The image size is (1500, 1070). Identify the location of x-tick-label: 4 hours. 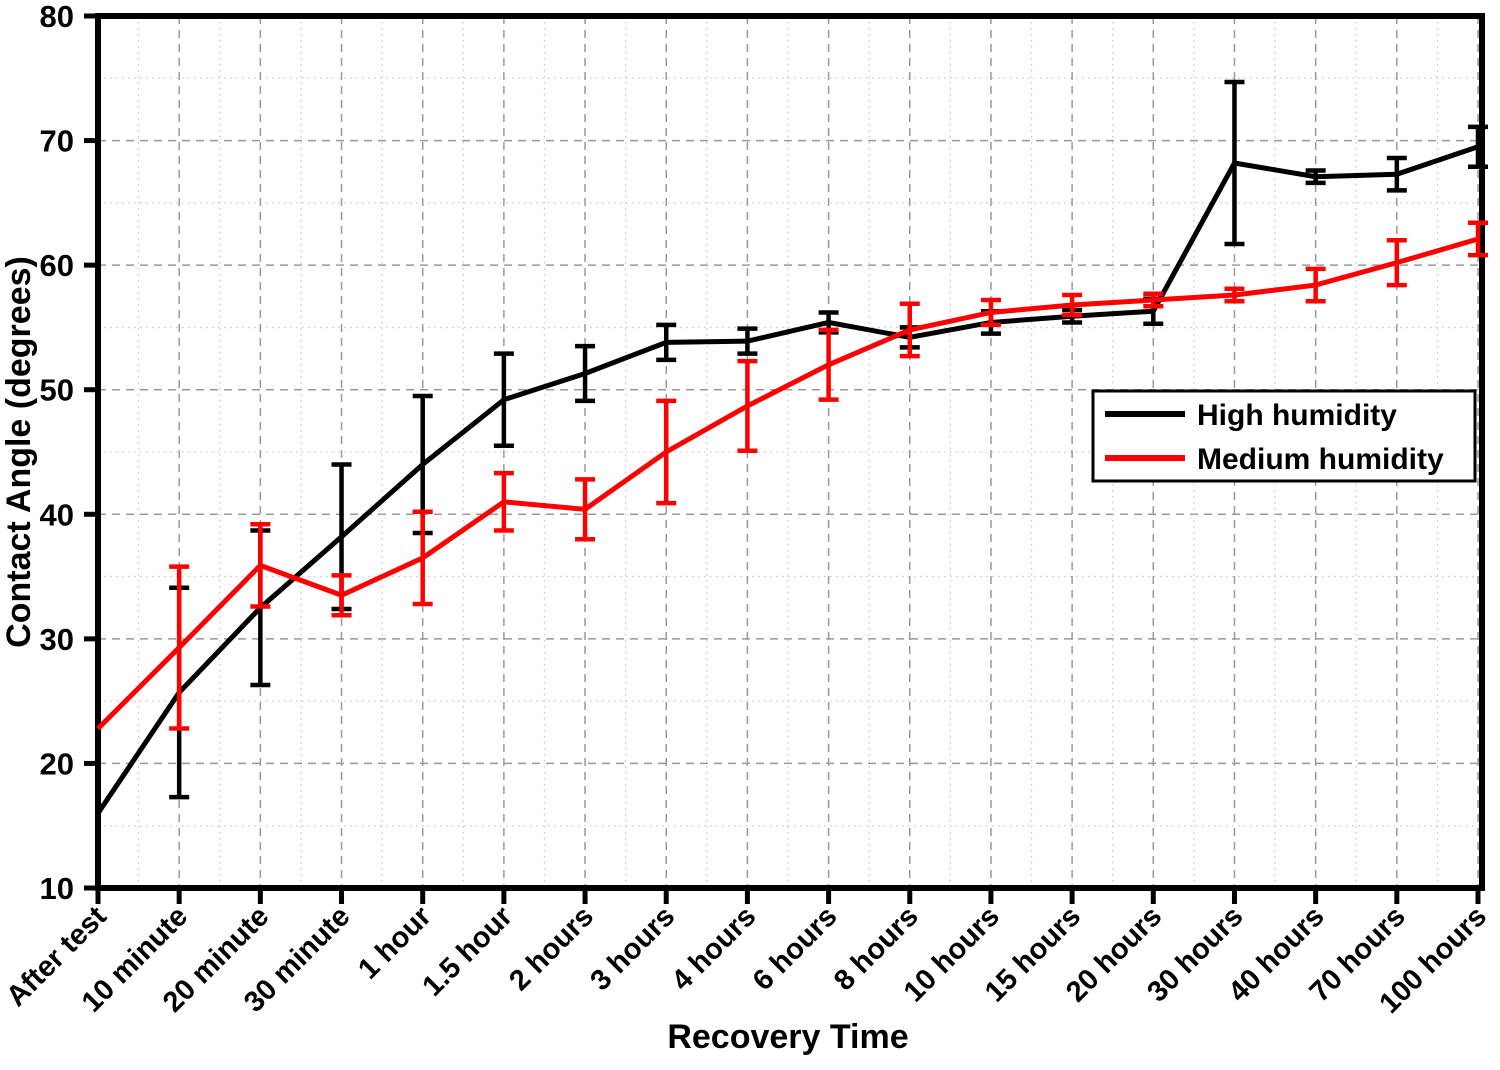
(714, 948).